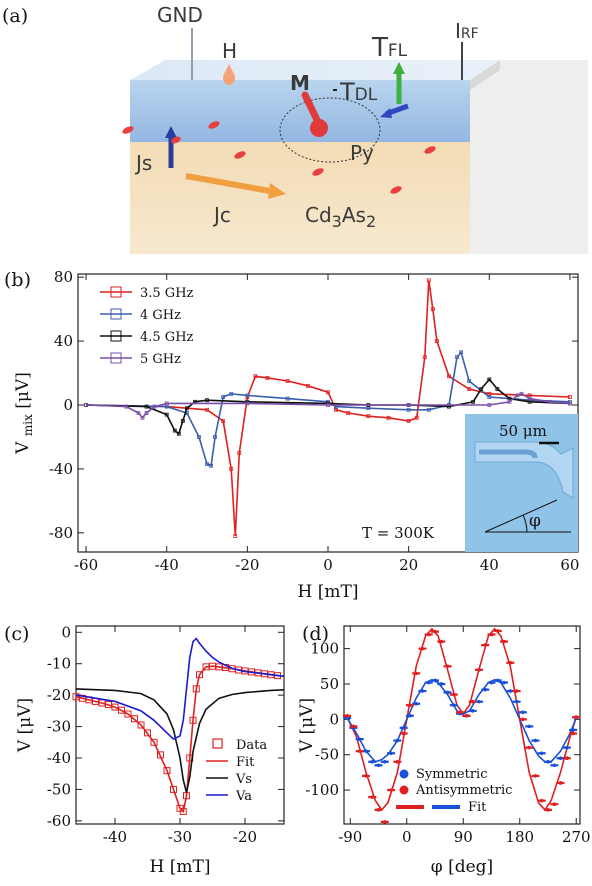 This screenshot has width=592, height=886. I want to click on panel-label-c: (c), so click(16, 634).